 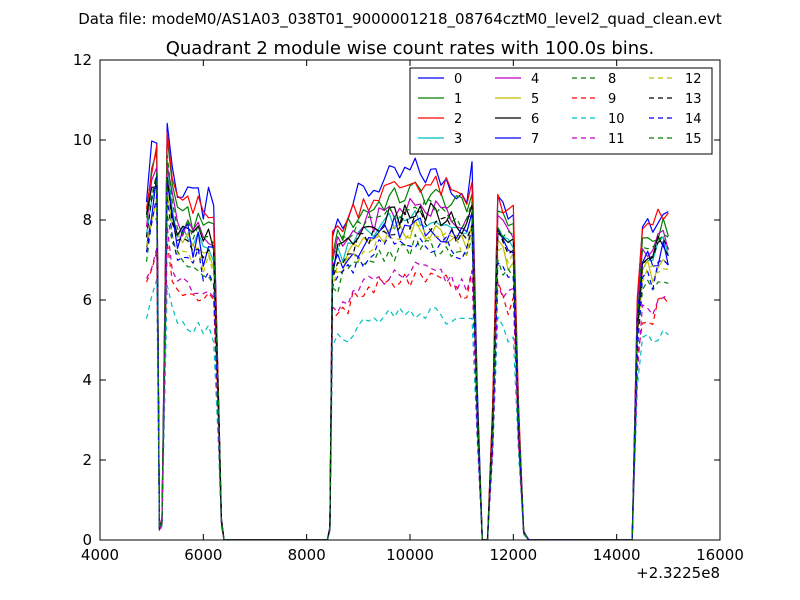 I want to click on legend-label-12: 12, so click(x=693, y=79).